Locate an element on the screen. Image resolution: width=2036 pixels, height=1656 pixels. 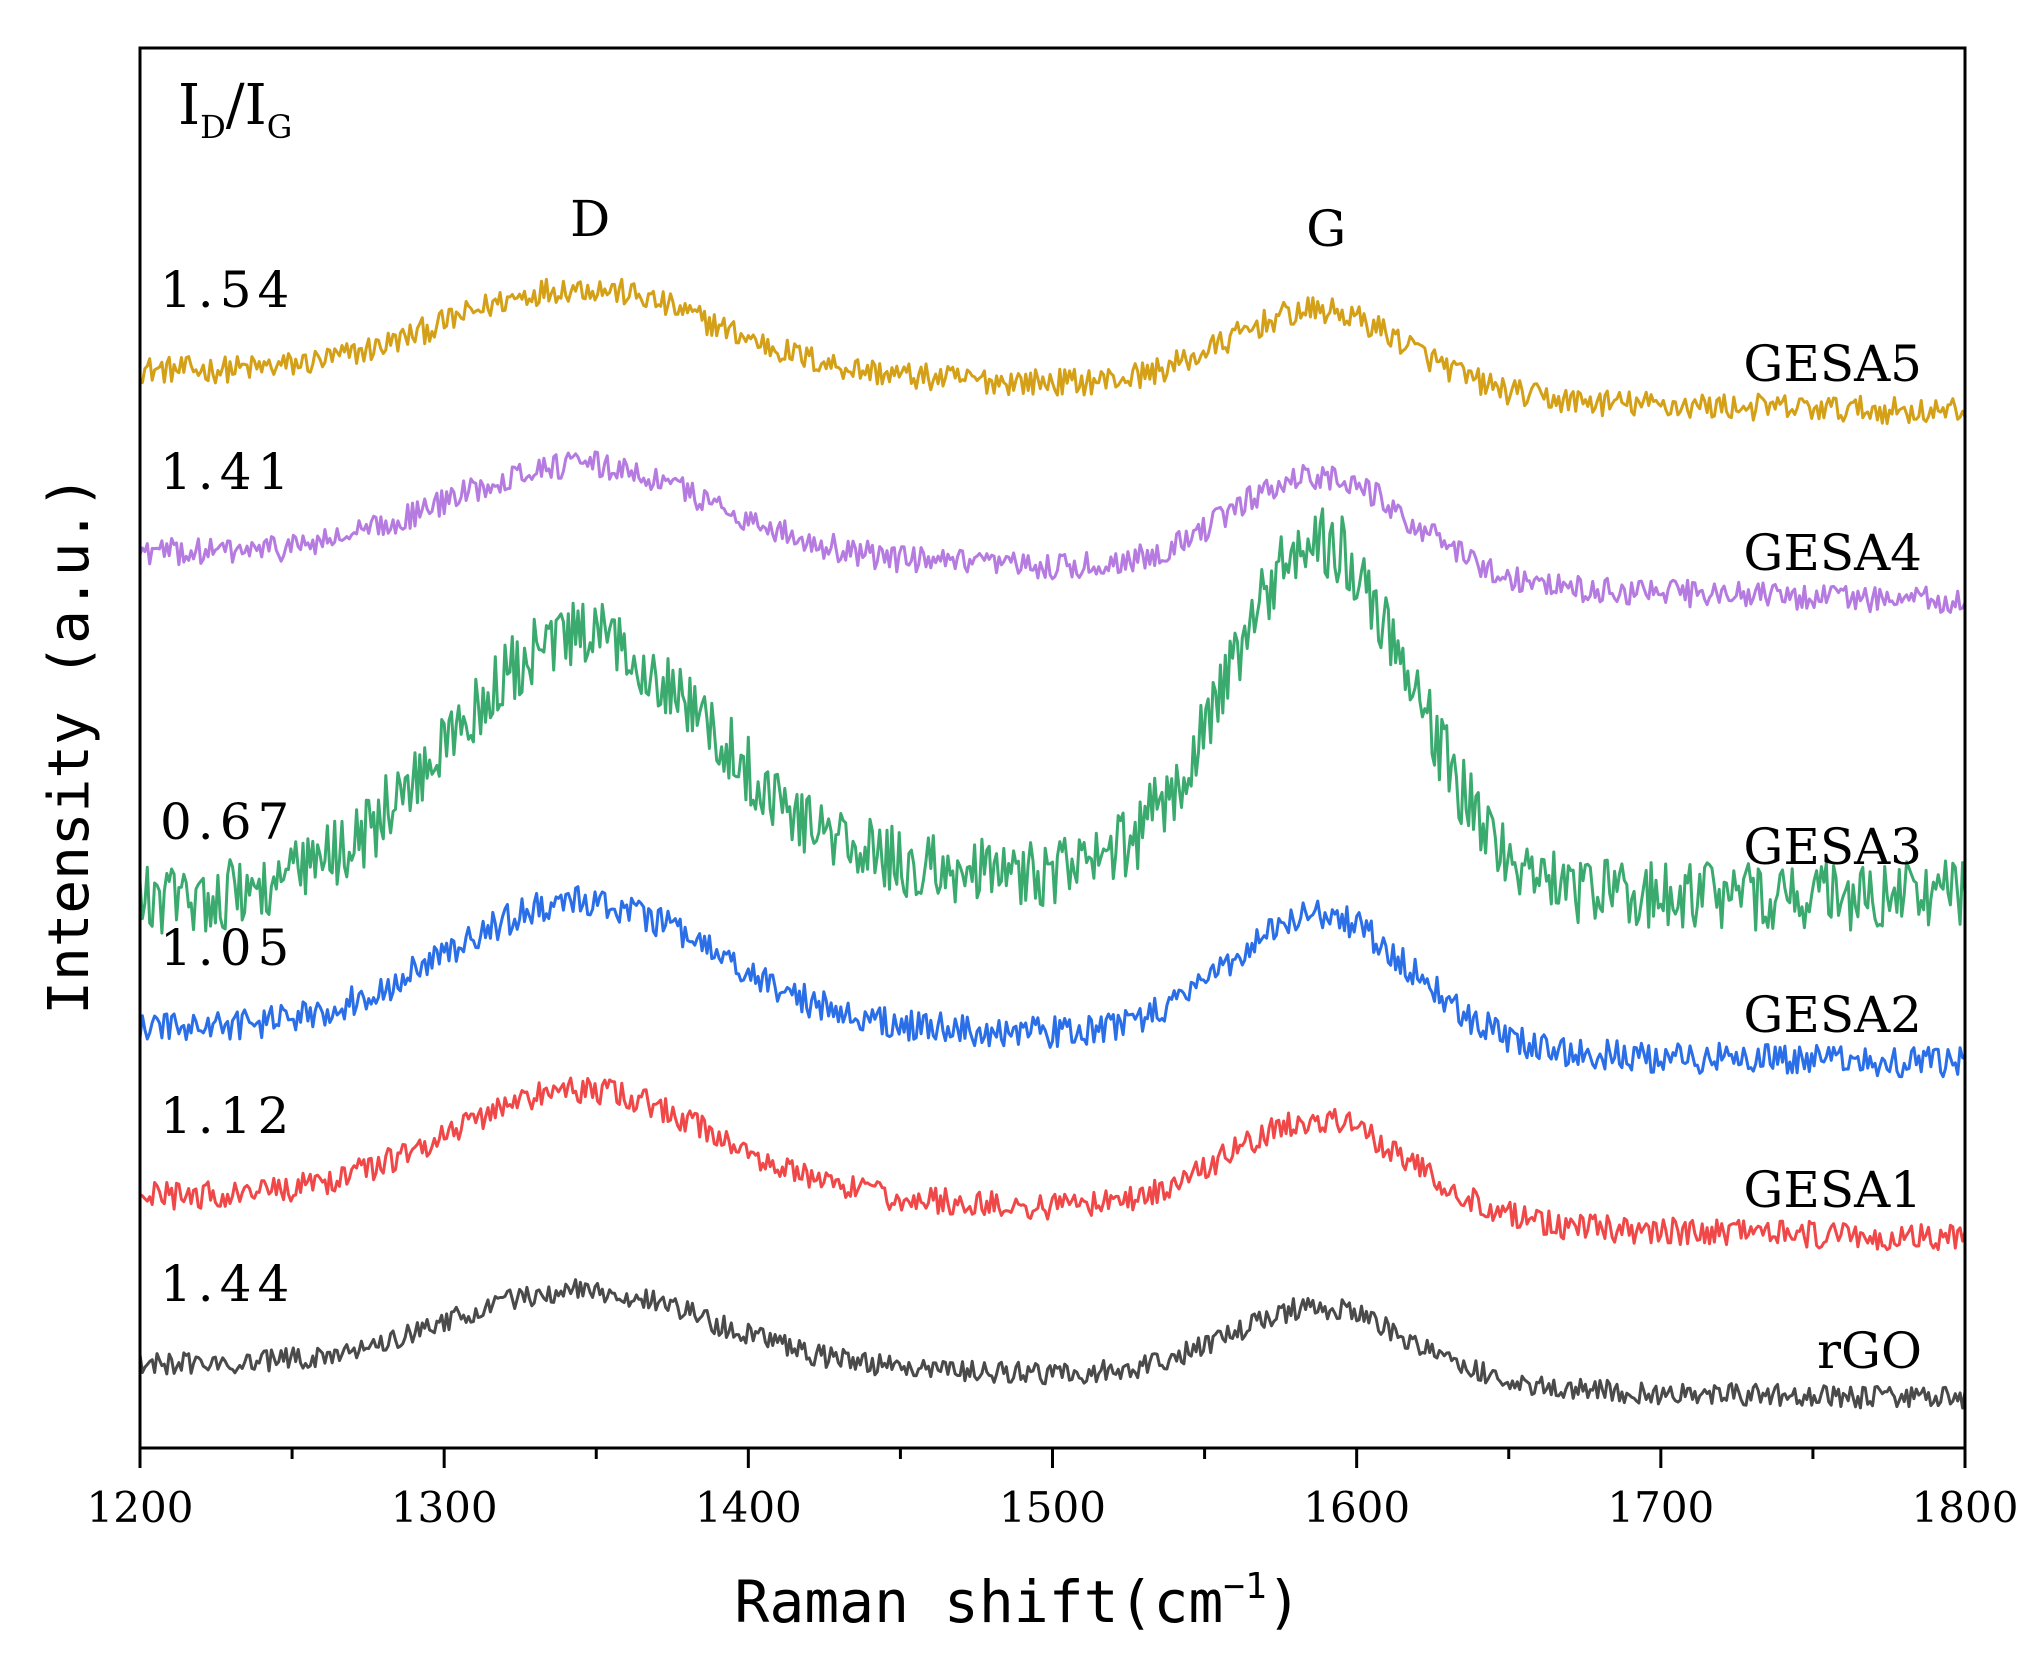
series-name-gesa4: GESA4 is located at coordinates (1832, 553).